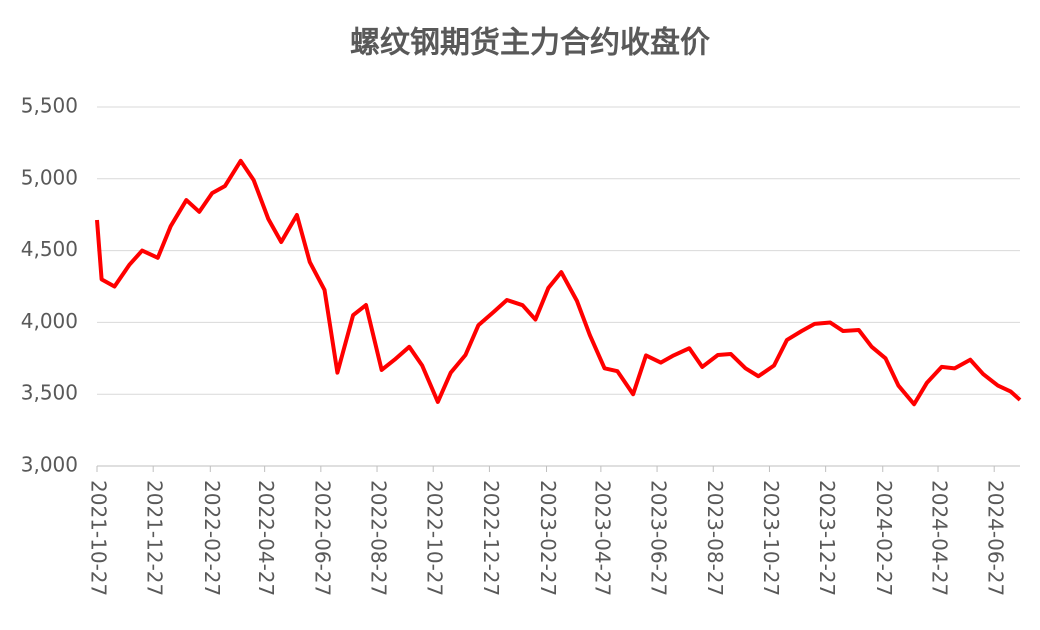 This screenshot has height=630, width=1040. I want to click on x-tick-label: 2022-10-27, so click(435, 538).